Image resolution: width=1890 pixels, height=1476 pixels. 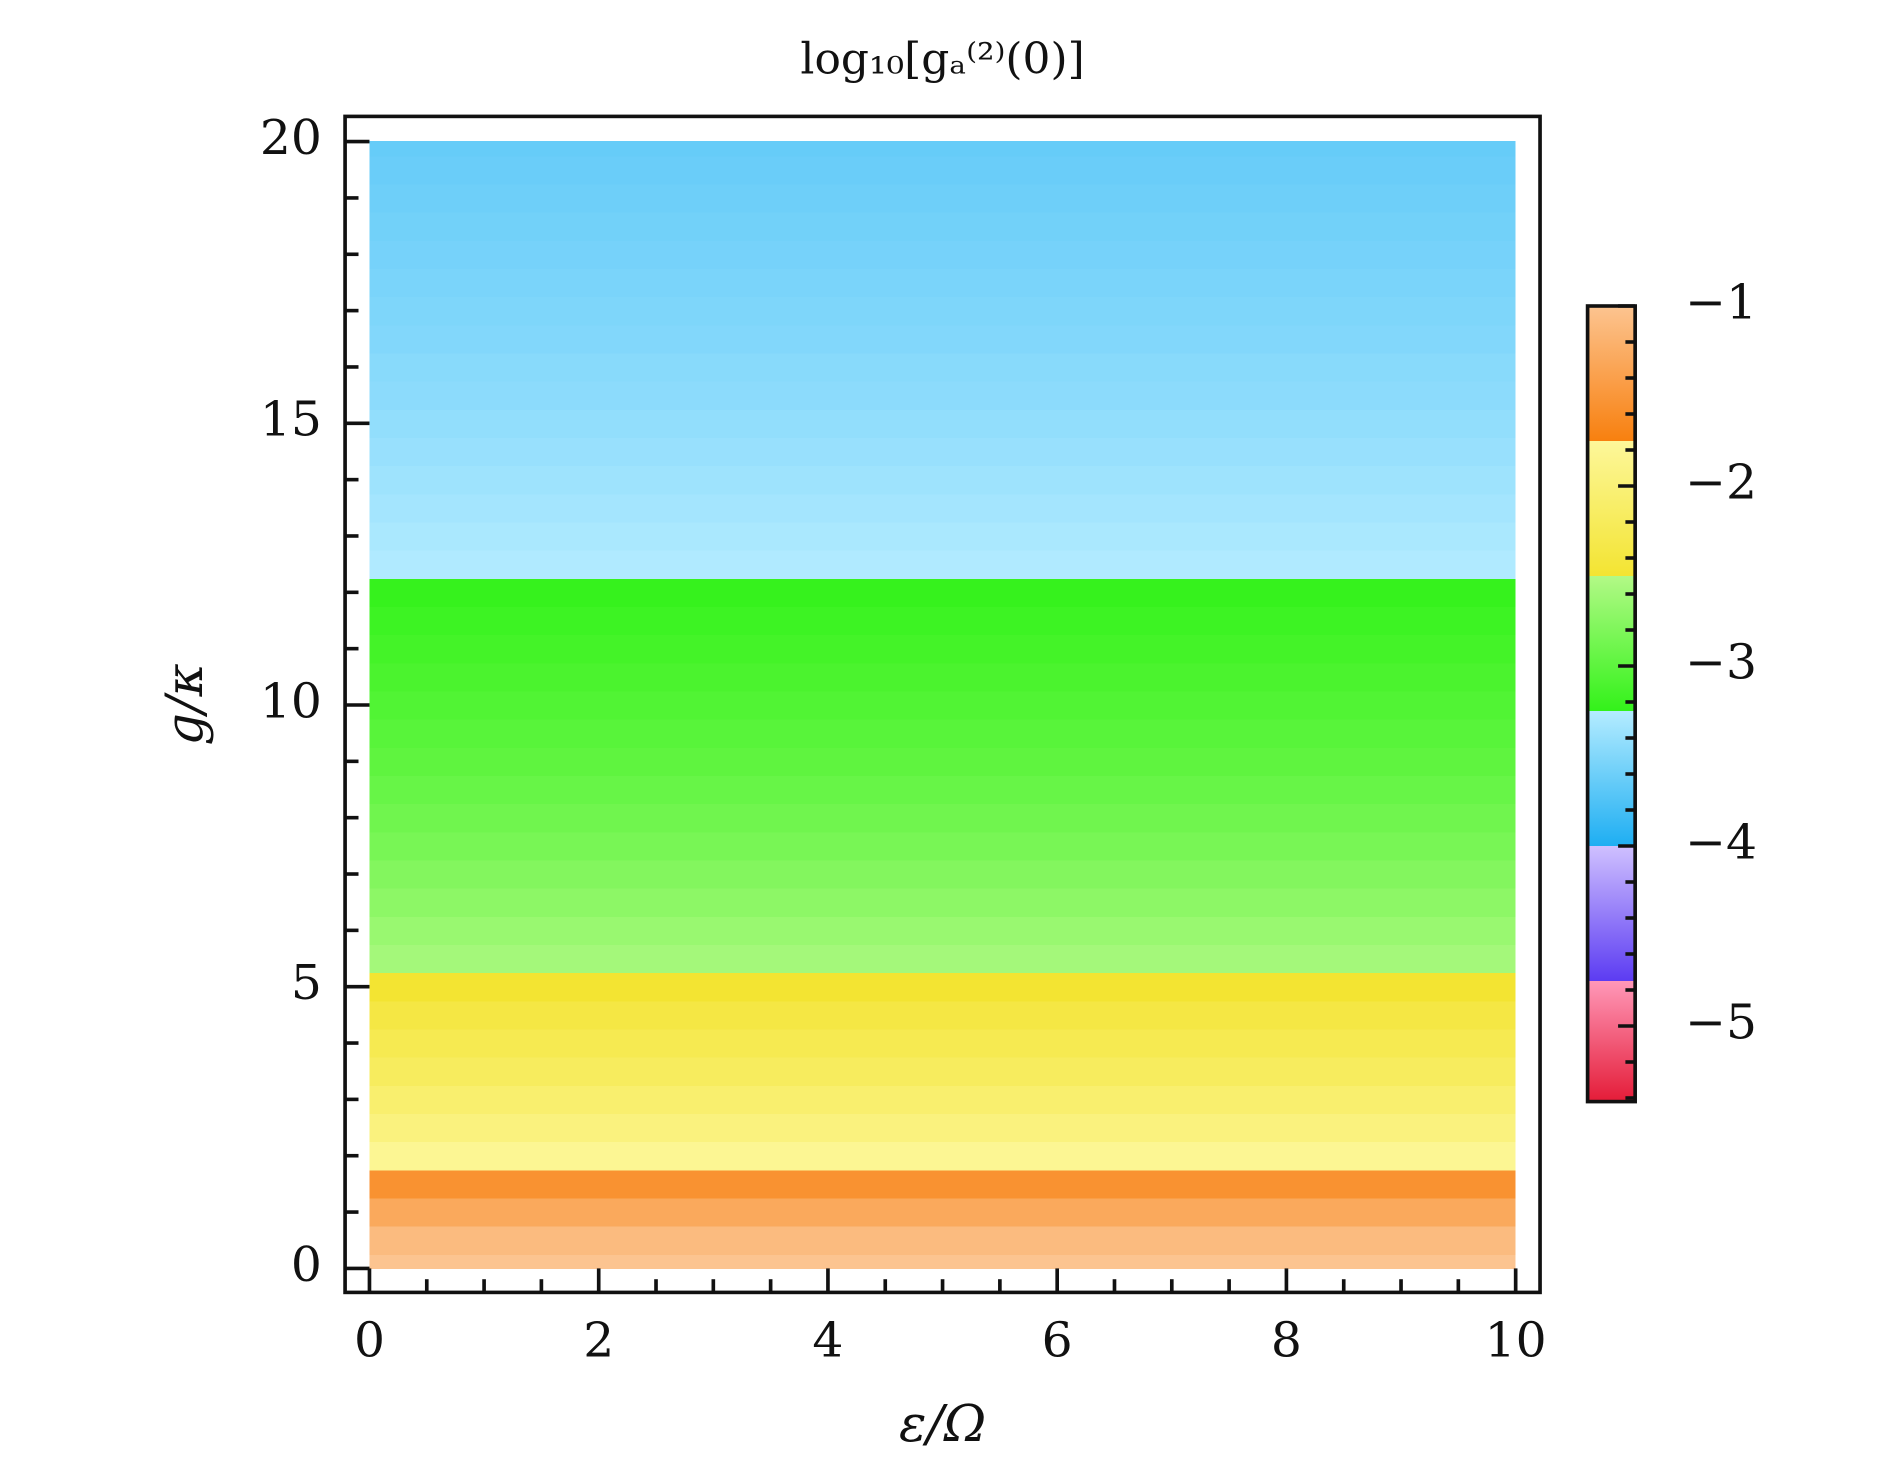 I want to click on colorbar-tick-label: −3, so click(x=1721, y=663).